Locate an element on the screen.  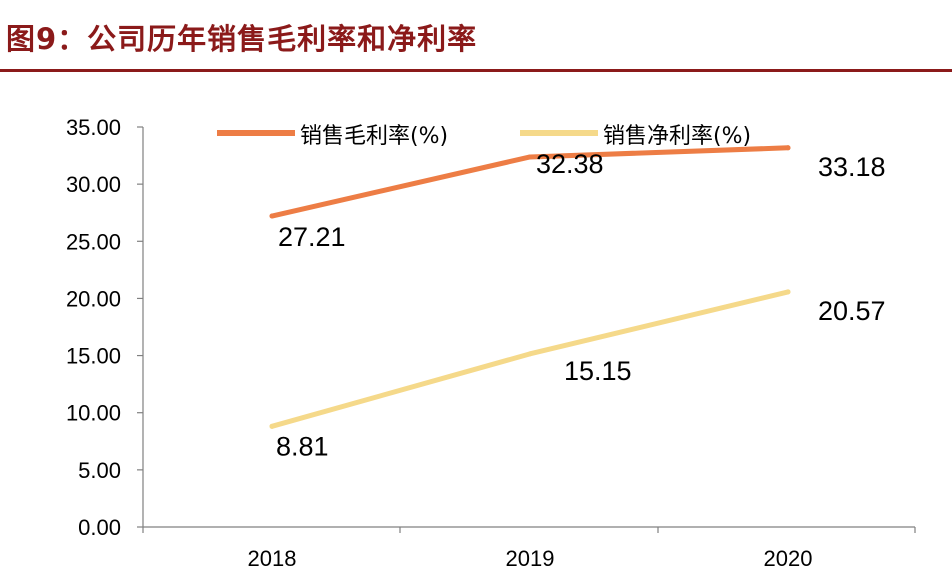
y-tick-label: 20.00 is located at coordinates (93, 298).